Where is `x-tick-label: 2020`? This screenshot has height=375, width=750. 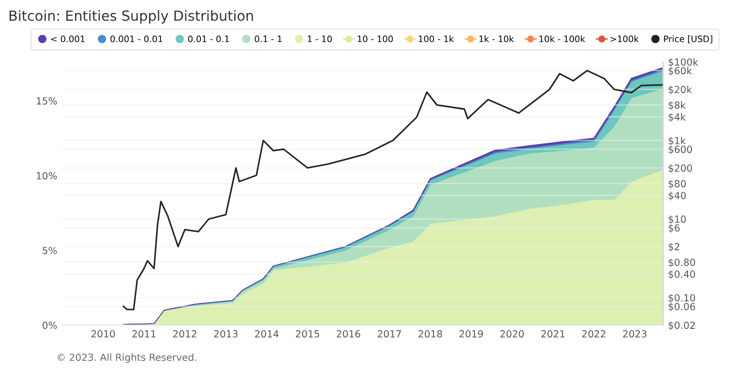
x-tick-label: 2020 is located at coordinates (512, 334).